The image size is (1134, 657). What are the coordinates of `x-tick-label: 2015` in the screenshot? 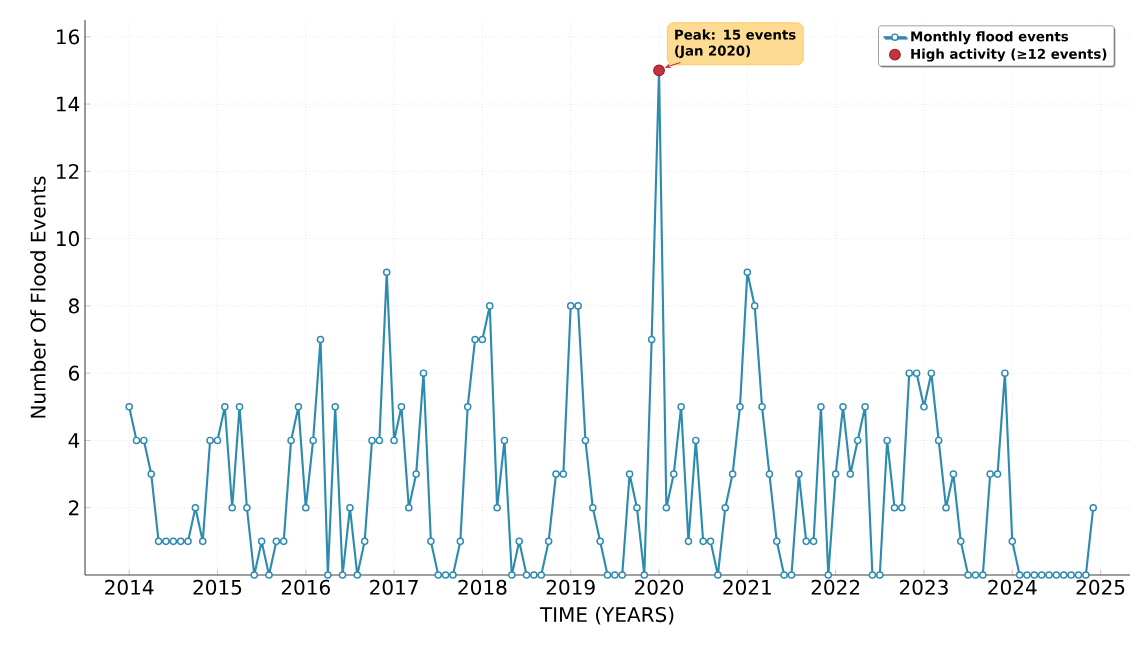 It's located at (217, 587).